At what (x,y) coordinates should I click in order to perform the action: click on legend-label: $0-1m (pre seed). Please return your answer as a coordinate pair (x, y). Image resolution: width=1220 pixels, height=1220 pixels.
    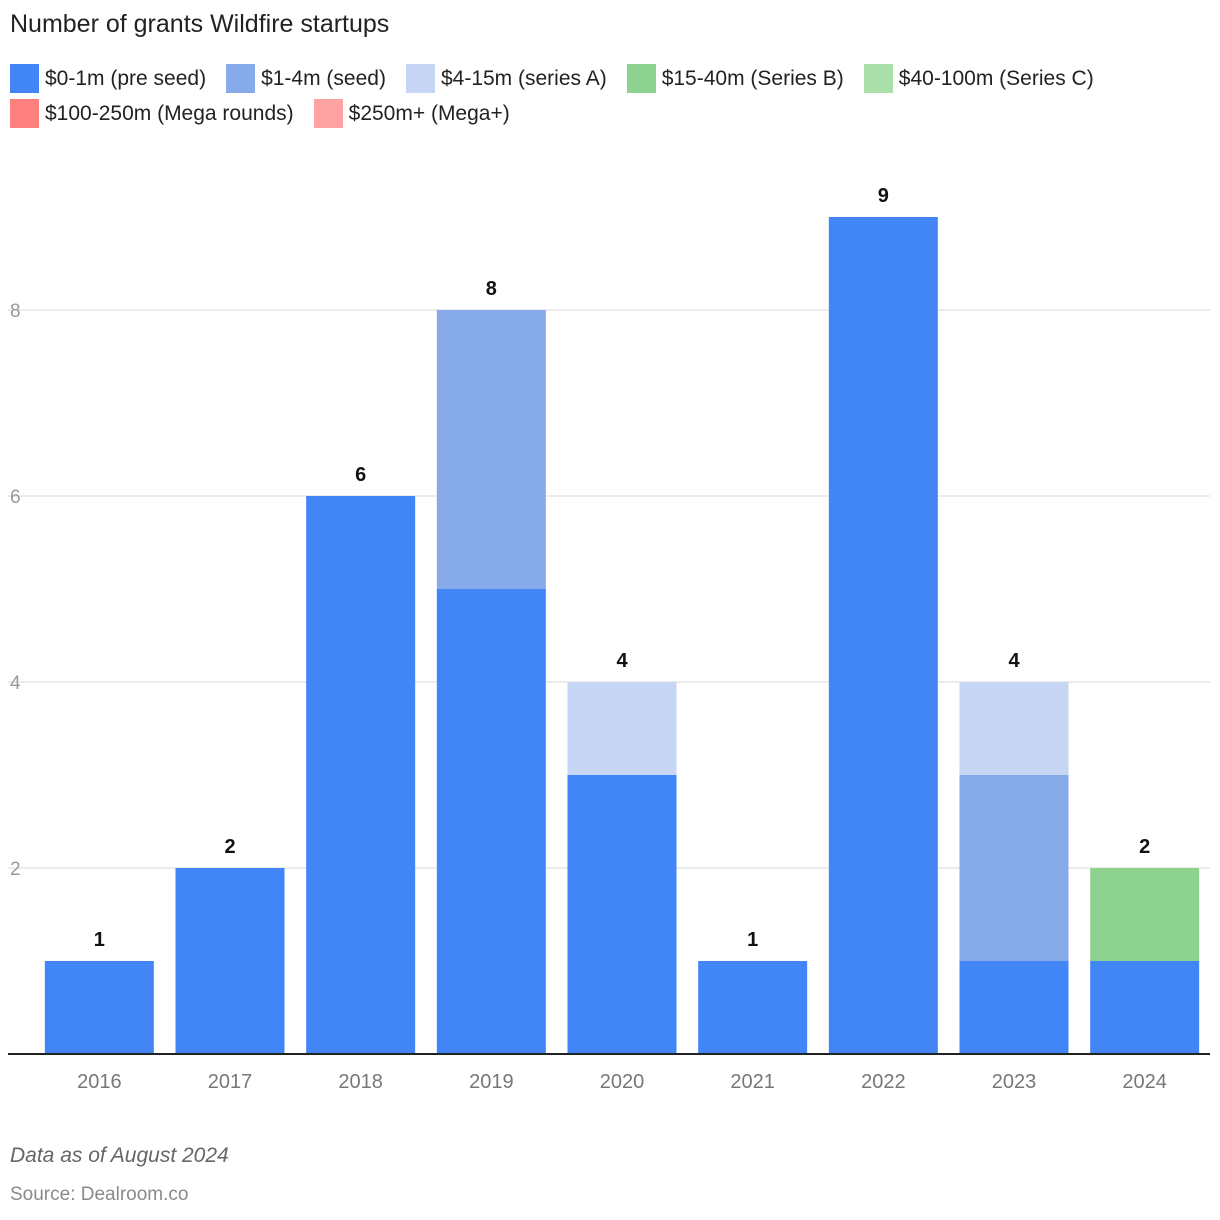
    Looking at the image, I should click on (126, 78).